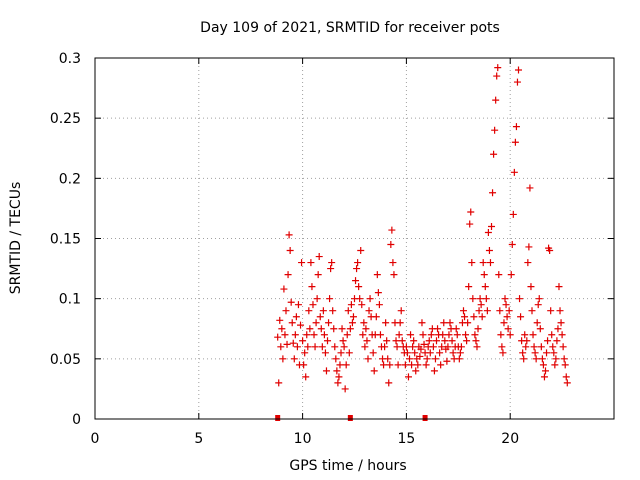 This screenshot has width=640, height=480. What do you see at coordinates (347, 466) in the screenshot?
I see `x-axis-label: GPS time / hours` at bounding box center [347, 466].